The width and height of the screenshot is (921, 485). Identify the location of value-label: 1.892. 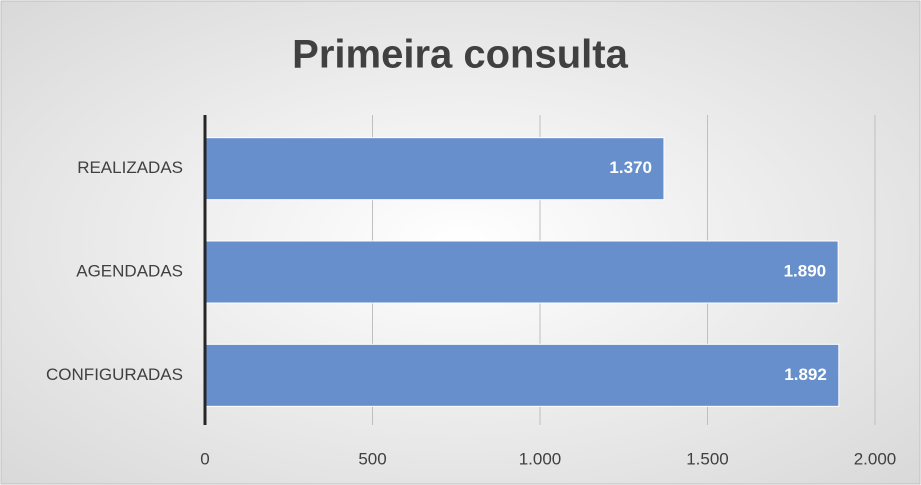
(805, 374).